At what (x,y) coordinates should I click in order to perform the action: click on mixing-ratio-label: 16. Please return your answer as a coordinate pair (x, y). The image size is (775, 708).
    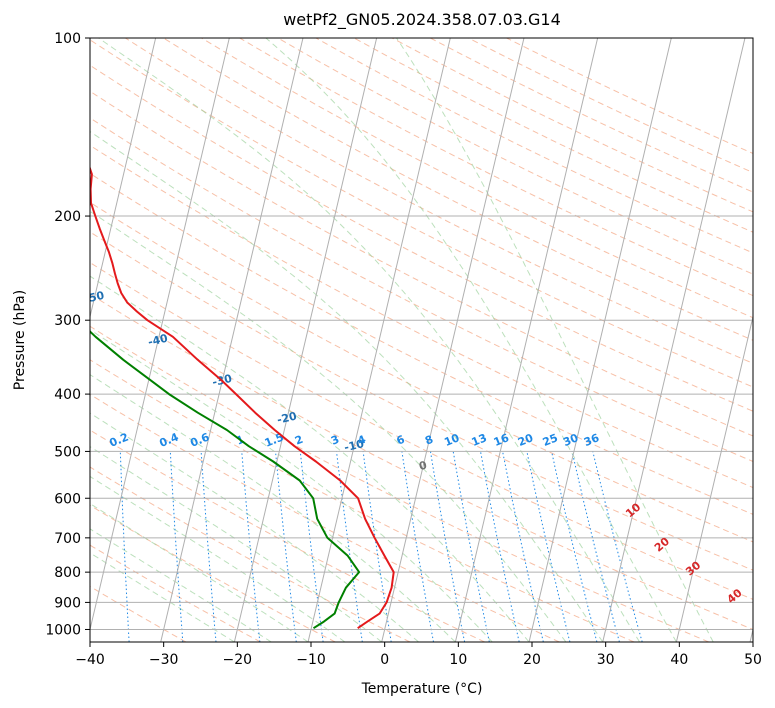
    Looking at the image, I should click on (501, 440).